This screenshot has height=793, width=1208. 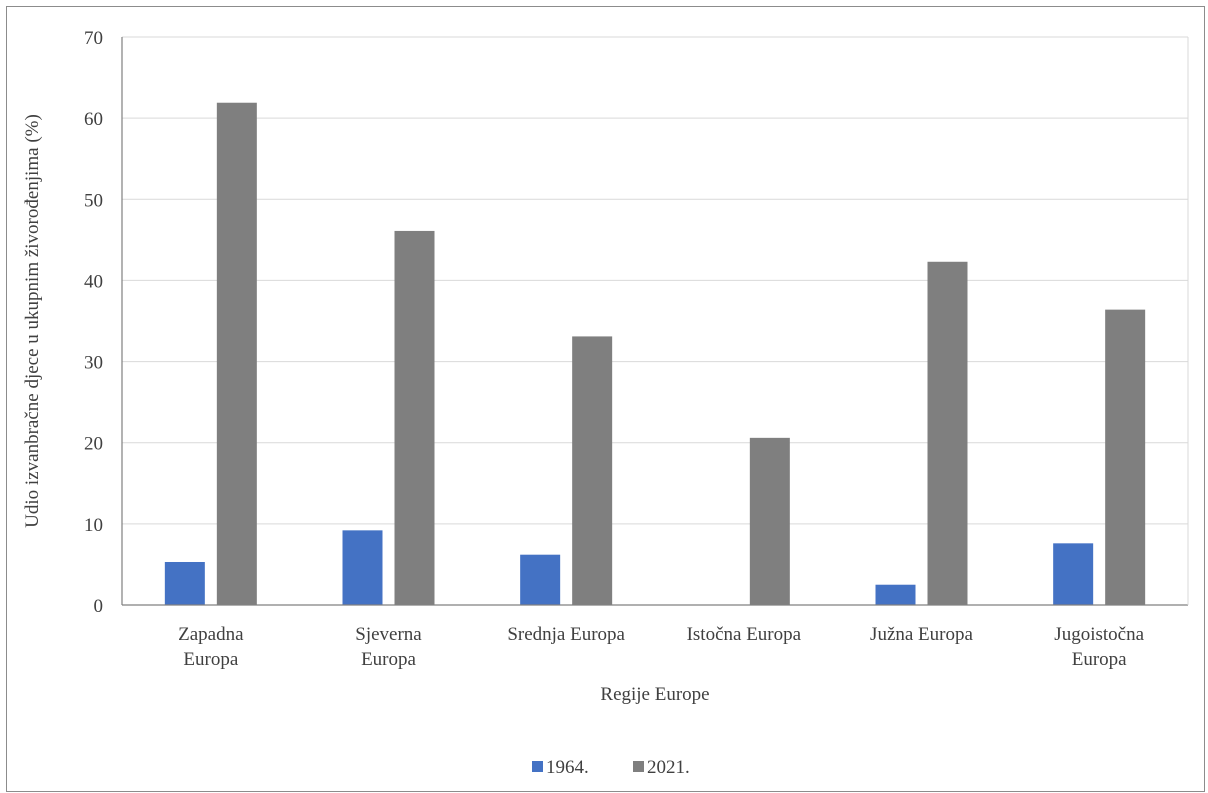 What do you see at coordinates (93, 119) in the screenshot?
I see `y-tick-label: 60` at bounding box center [93, 119].